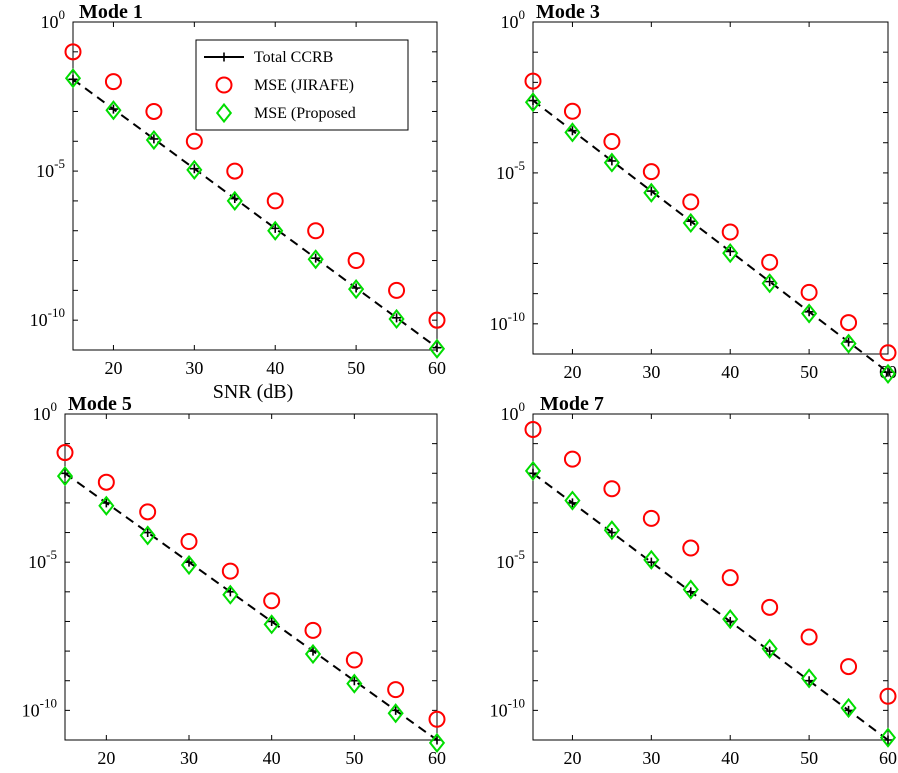  Describe the element at coordinates (224, 85) in the screenshot. I see `legend-marker-jirafe` at that location.